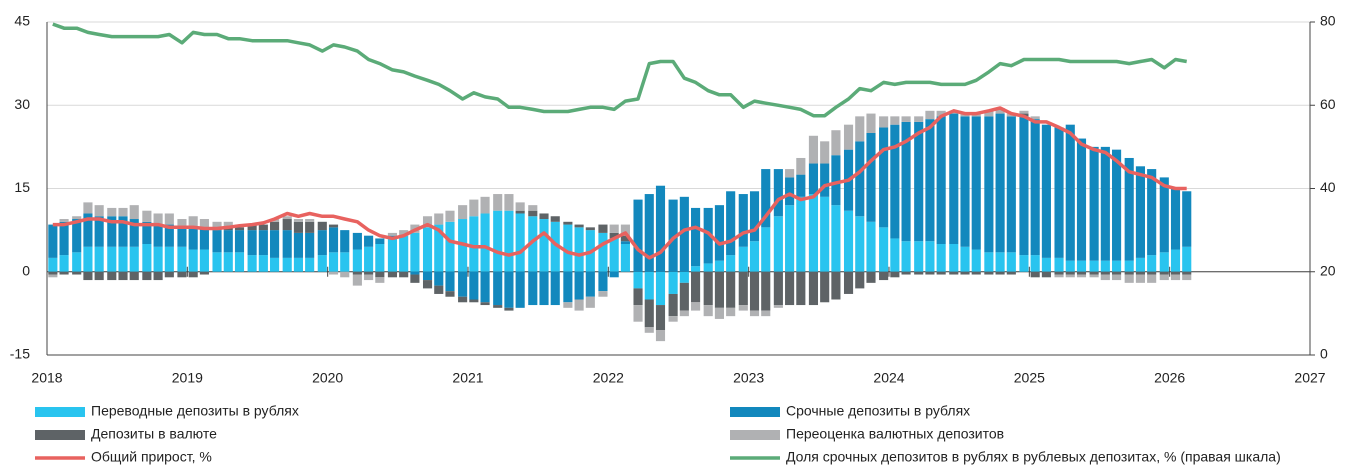 Image resolution: width=1353 pixels, height=470 pixels. Describe the element at coordinates (154, 434) in the screenshot. I see `legend-label: Депозиты в валюте` at that location.